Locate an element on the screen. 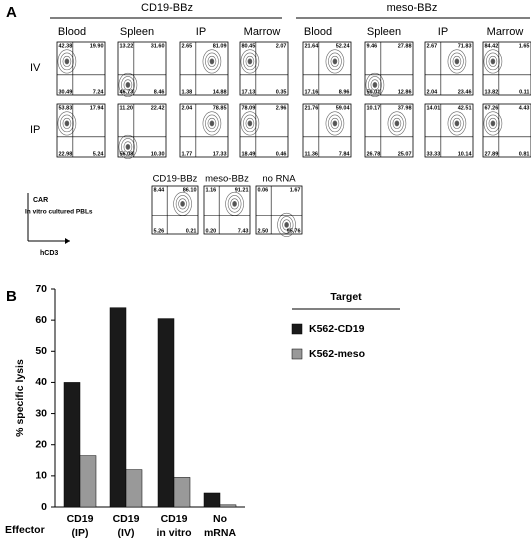 Image resolution: width=531 pixels, height=539 pixels. quadrant-value: 7.24 is located at coordinates (99, 92).